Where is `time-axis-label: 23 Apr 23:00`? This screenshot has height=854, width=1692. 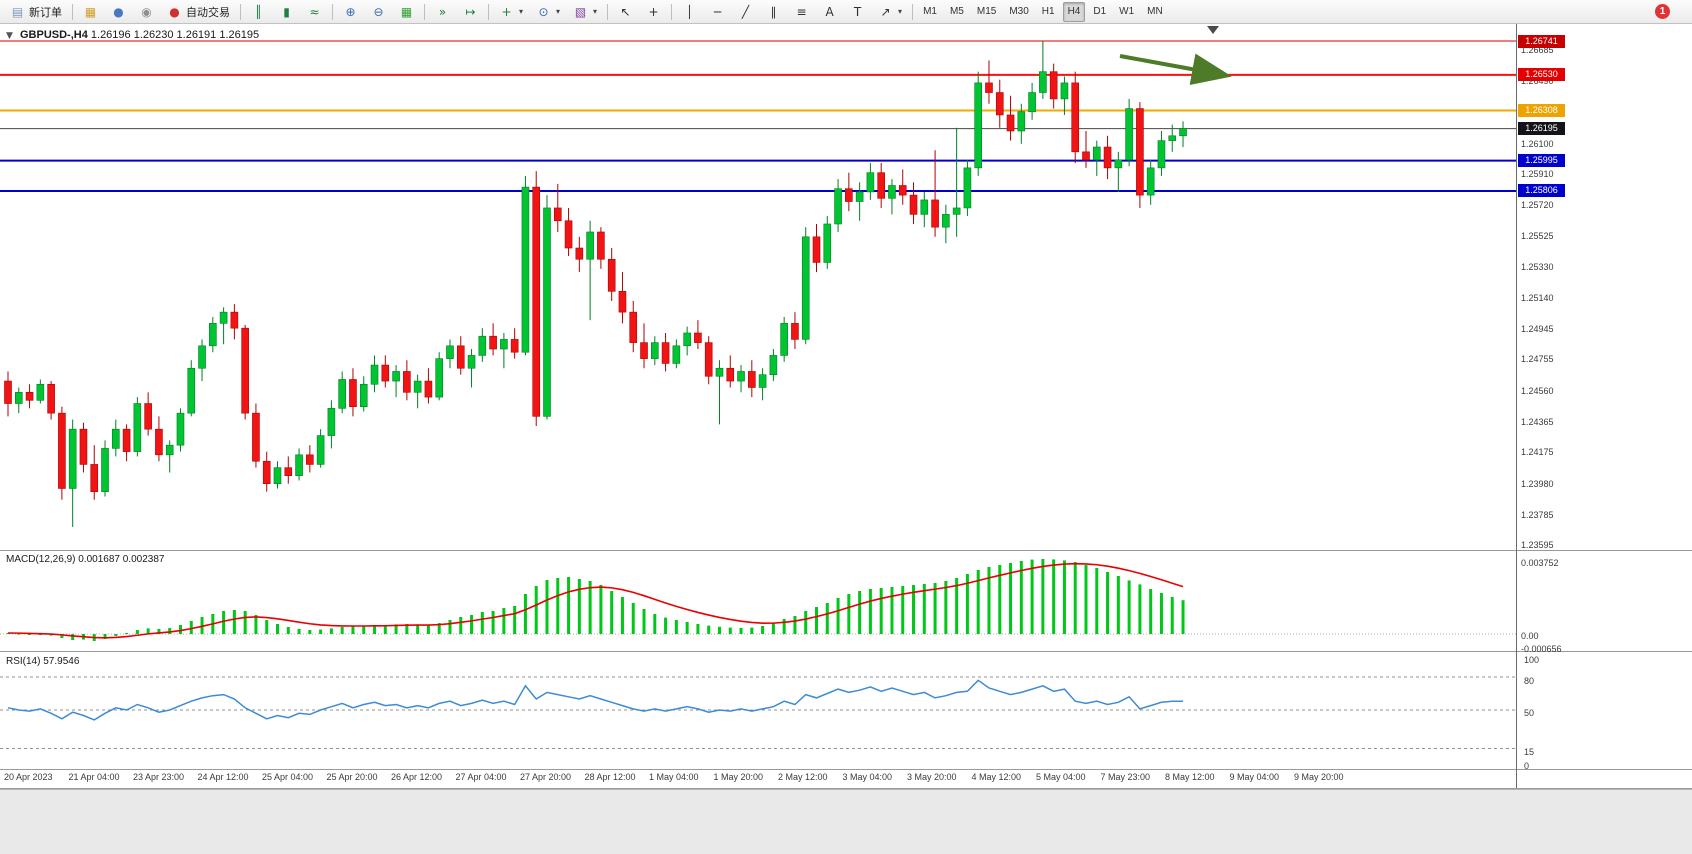
time-axis-label: 23 Apr 23:00 is located at coordinates (159, 777).